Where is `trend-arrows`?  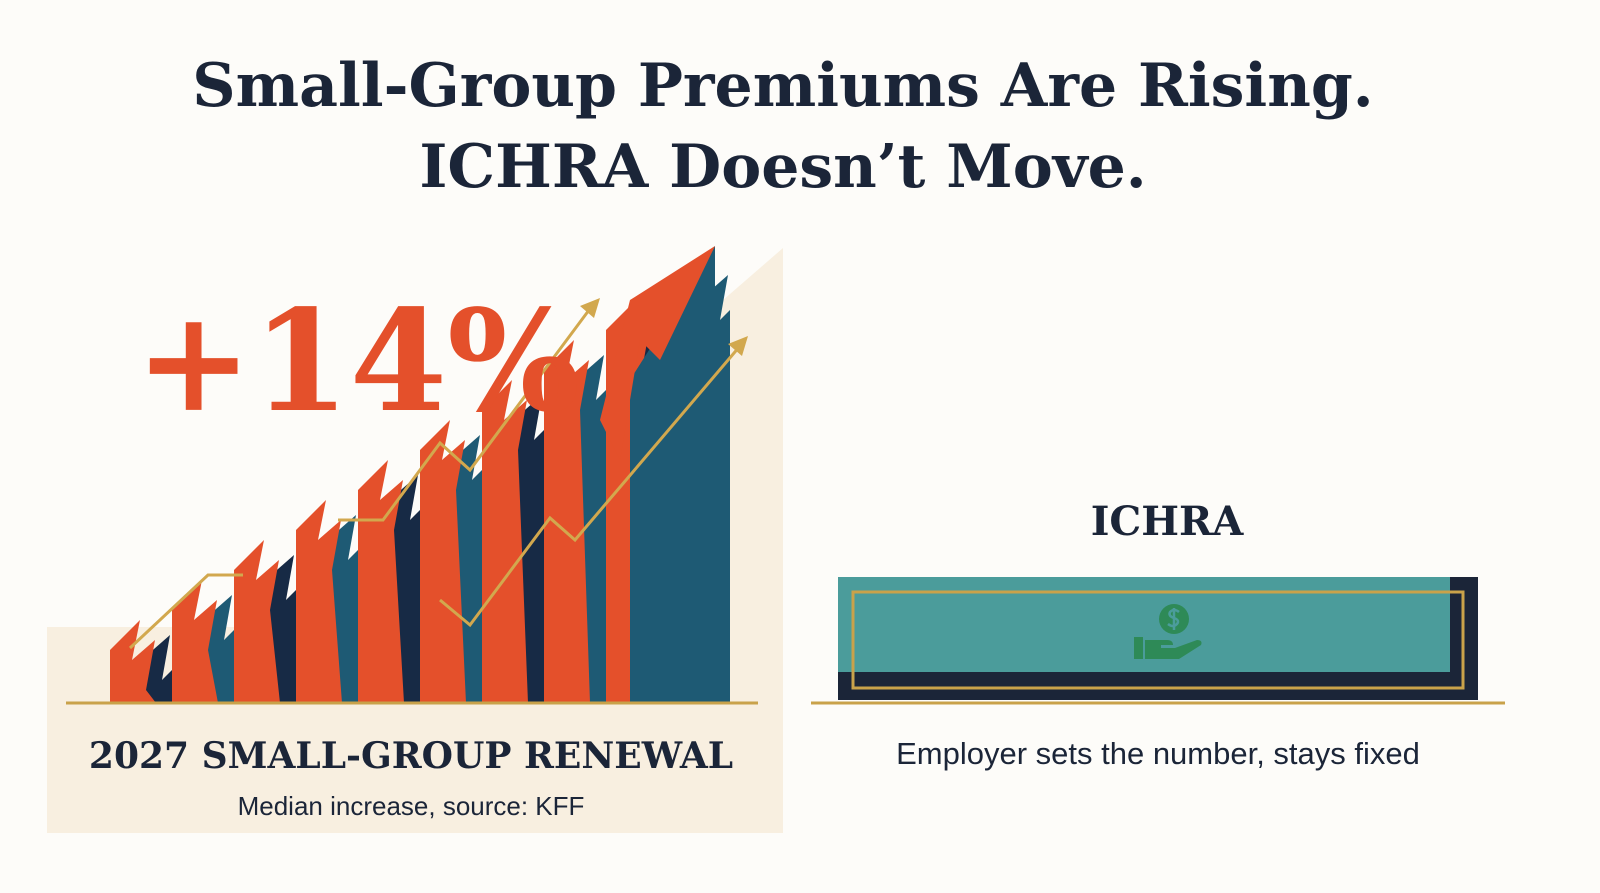
trend-arrows is located at coordinates (435, 477).